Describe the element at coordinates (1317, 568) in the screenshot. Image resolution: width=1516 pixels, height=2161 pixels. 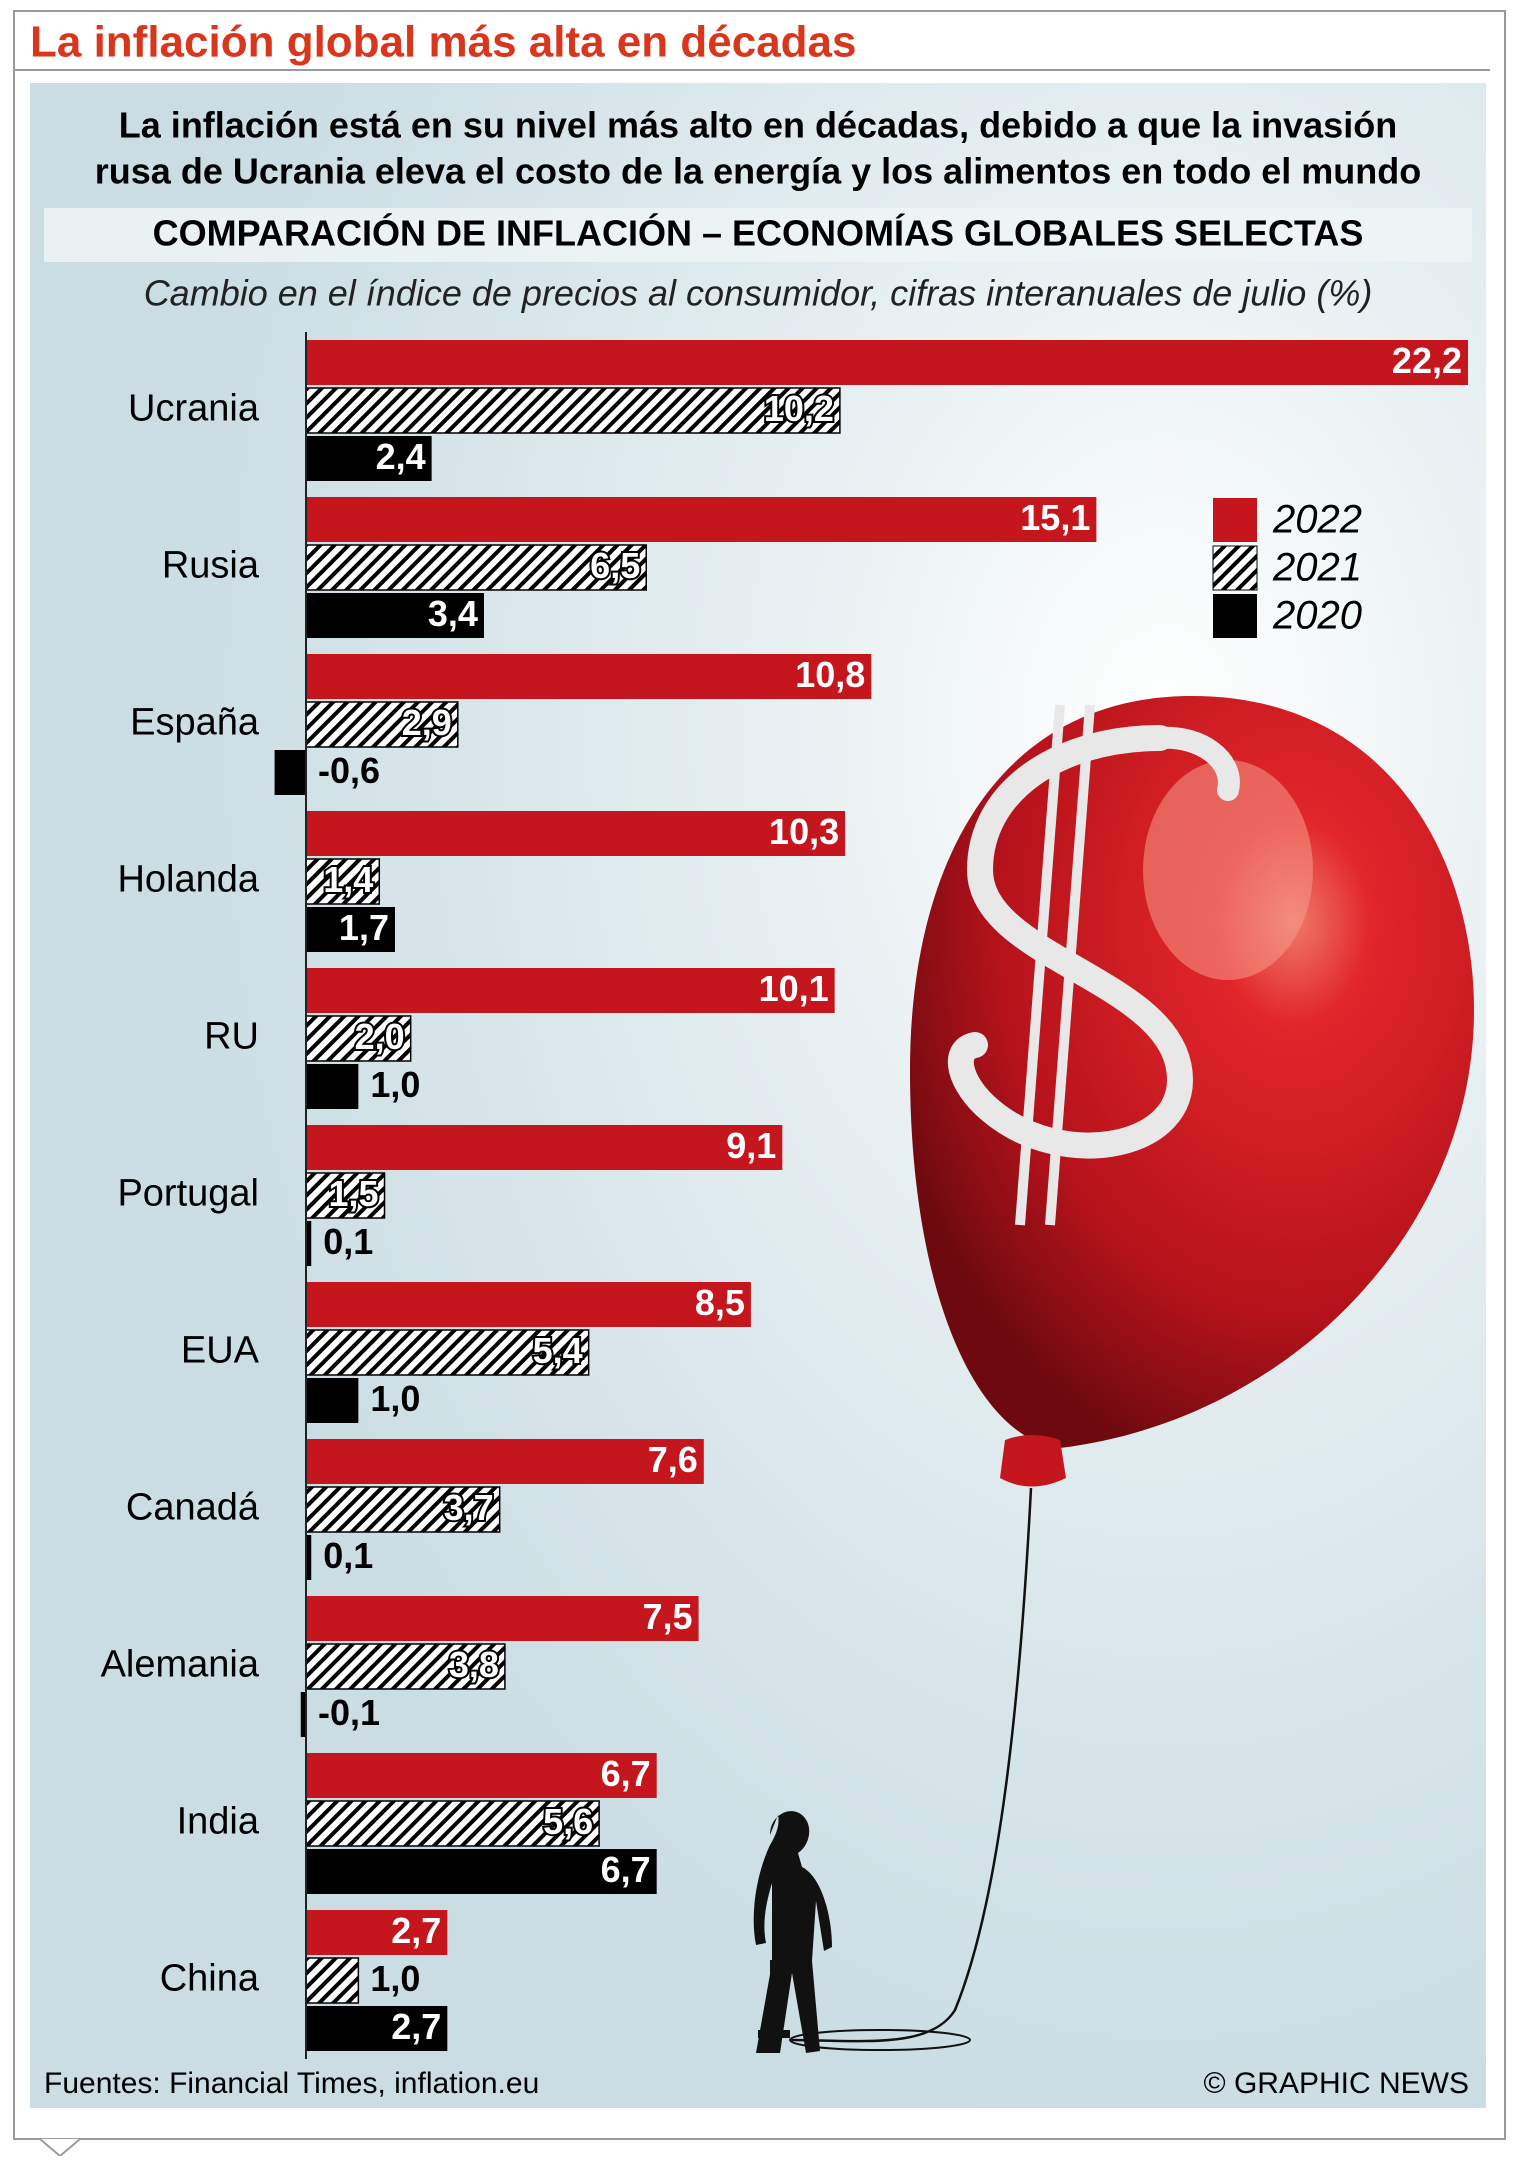
I see `legend-label: 2021` at that location.